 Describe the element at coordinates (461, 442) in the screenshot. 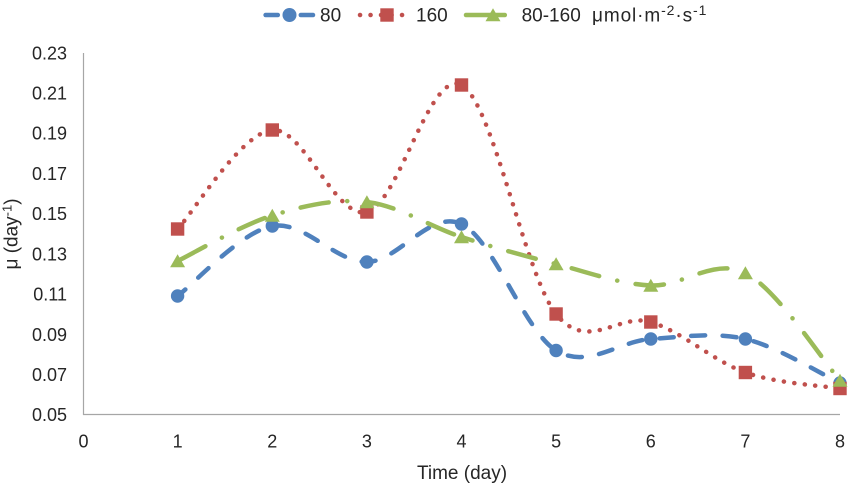

I see `svg-text: 4` at that location.